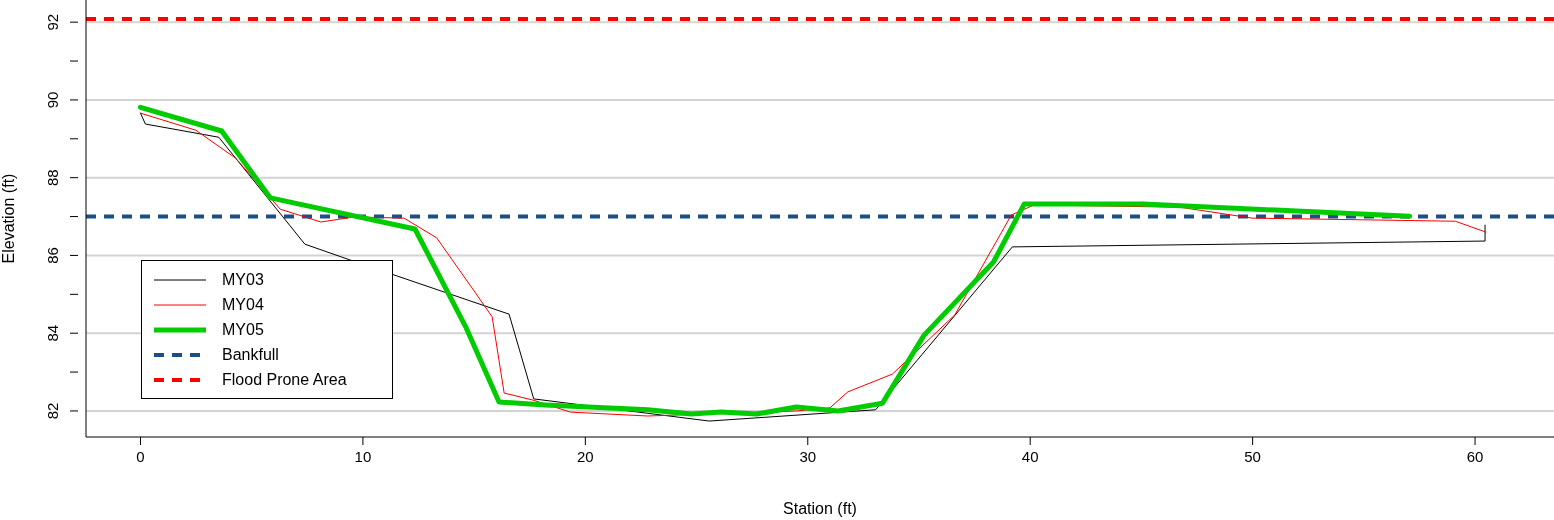  I want to click on x-tick-label: 30, so click(808, 456).